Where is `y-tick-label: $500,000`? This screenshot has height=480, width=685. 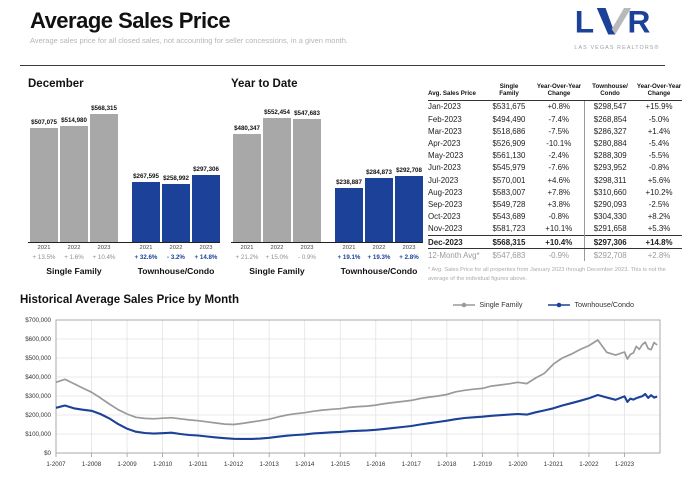
y-tick-label: $500,000 is located at coordinates (38, 358).